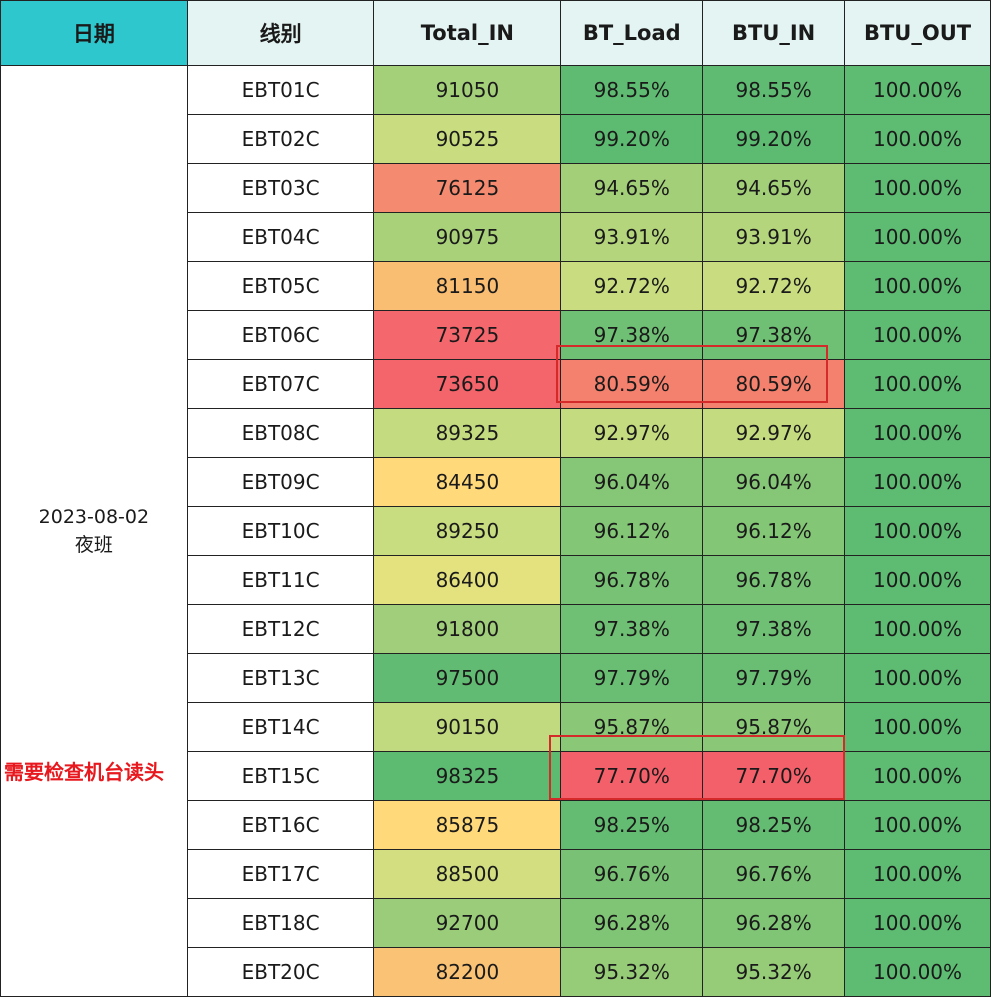 The image size is (991, 997). Describe the element at coordinates (467, 825) in the screenshot. I see `total-in-cell: 85875` at that location.